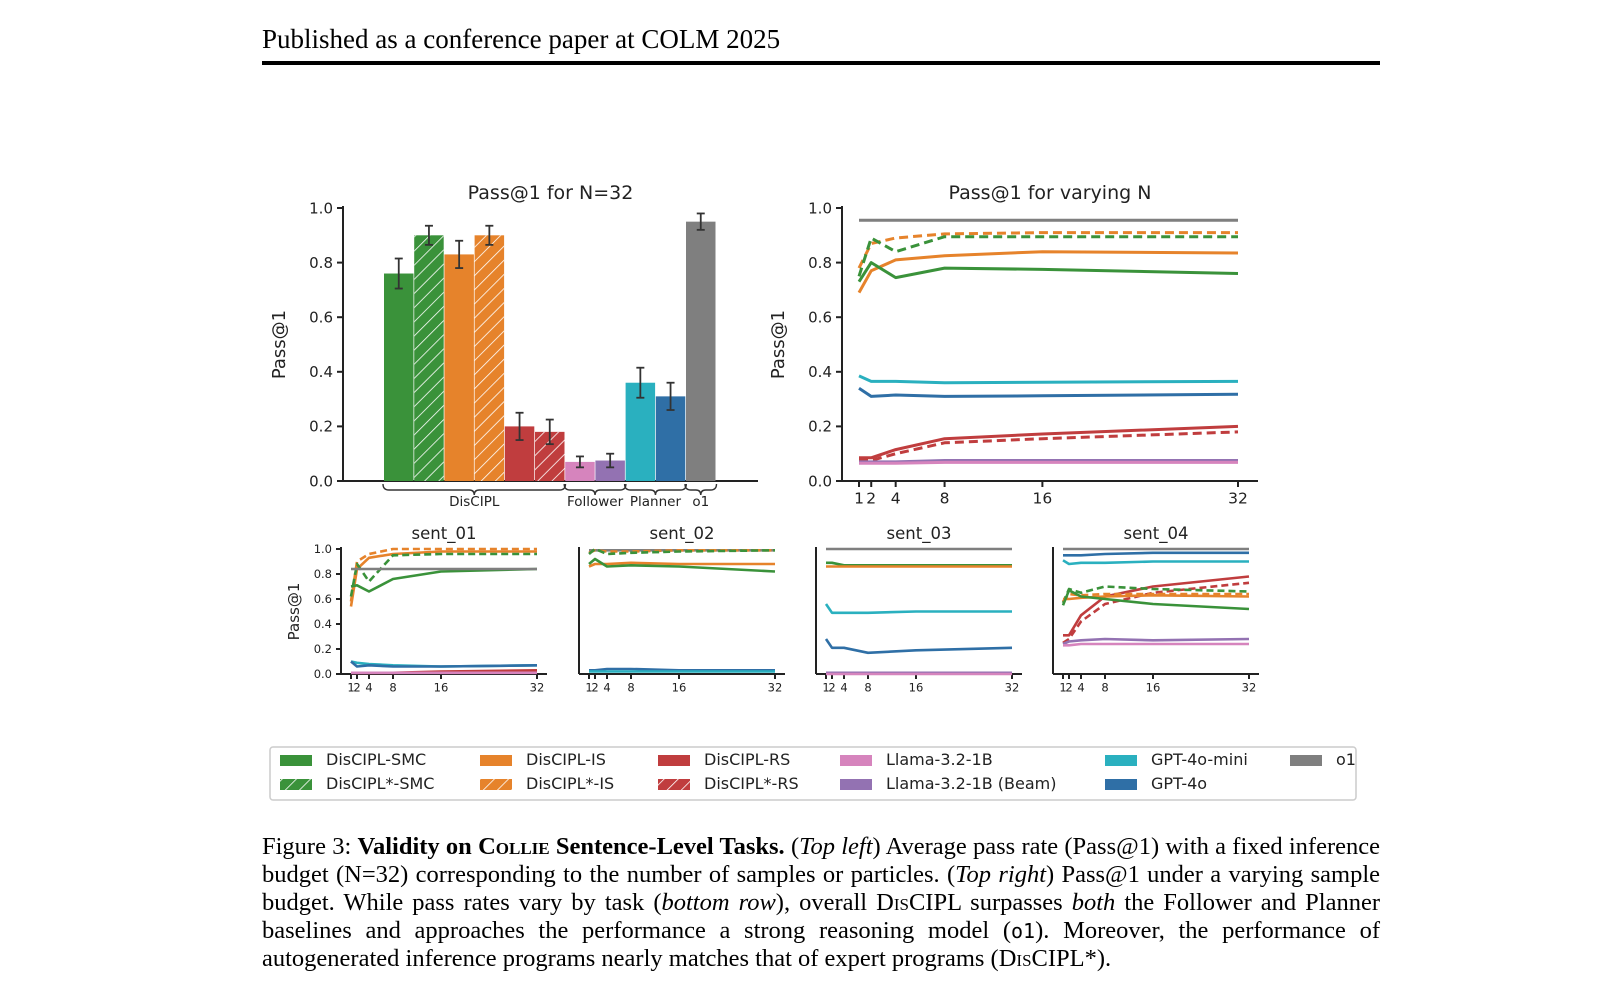 This screenshot has width=1618, height=998. Describe the element at coordinates (1050, 193) in the screenshot. I see `chart-title: Pass@1 for varying N` at that location.